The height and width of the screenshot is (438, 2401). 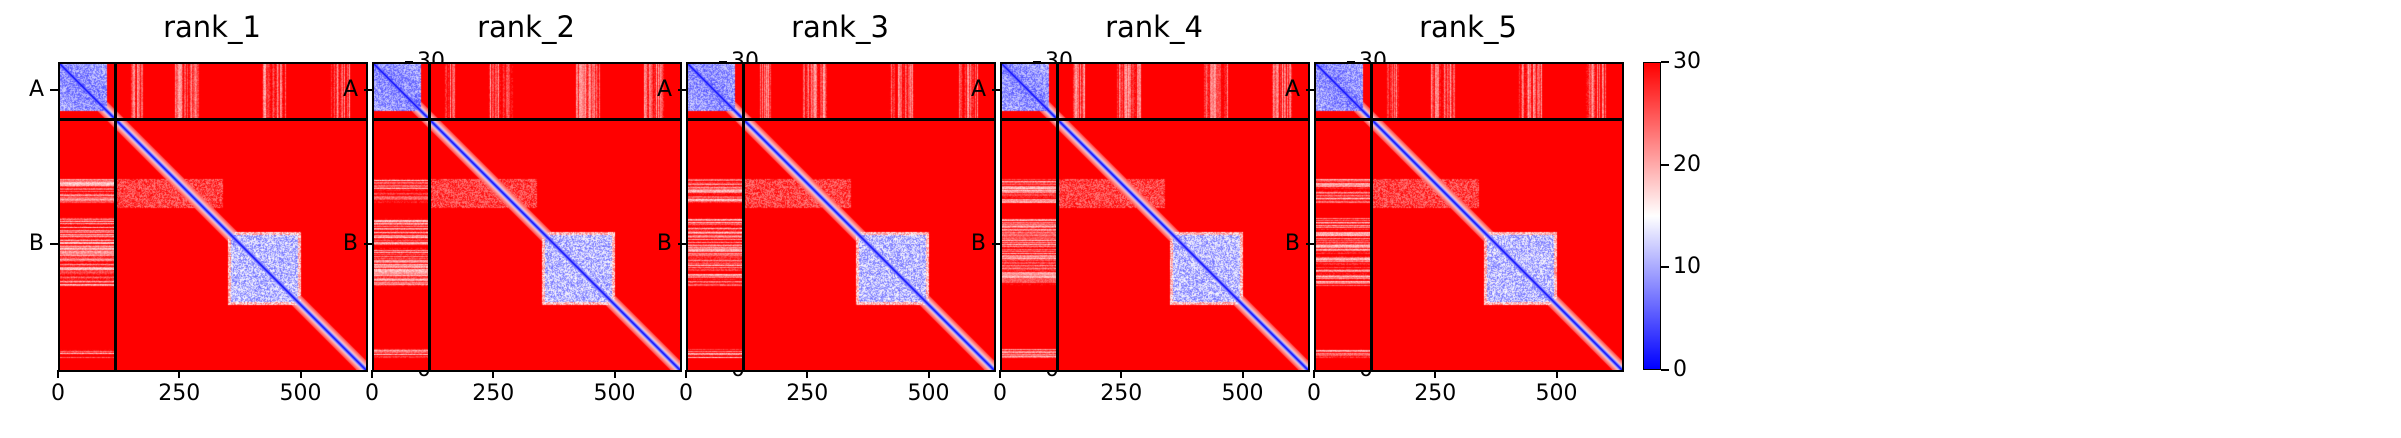 What do you see at coordinates (212, 27) in the screenshot?
I see `chart-title: rank_1` at bounding box center [212, 27].